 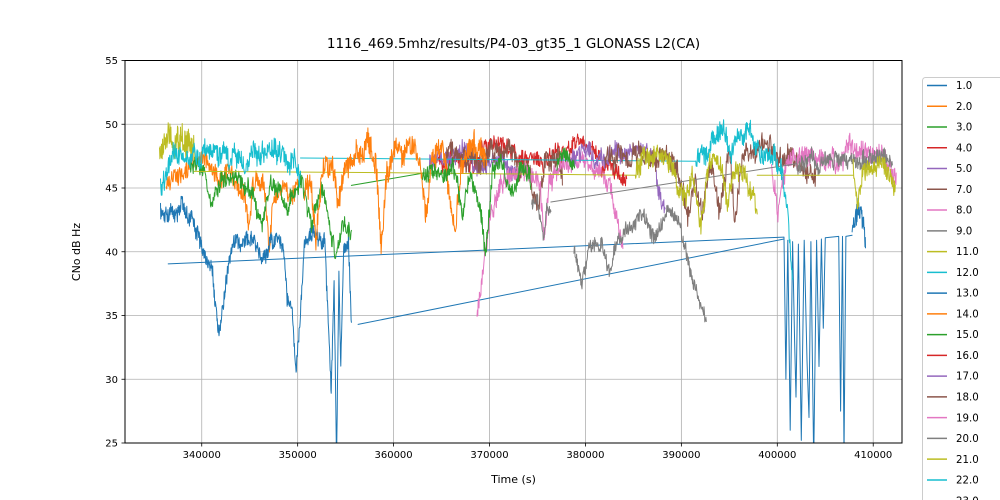 I want to click on y-axis-label: CNo dB Hz, so click(x=76, y=252).